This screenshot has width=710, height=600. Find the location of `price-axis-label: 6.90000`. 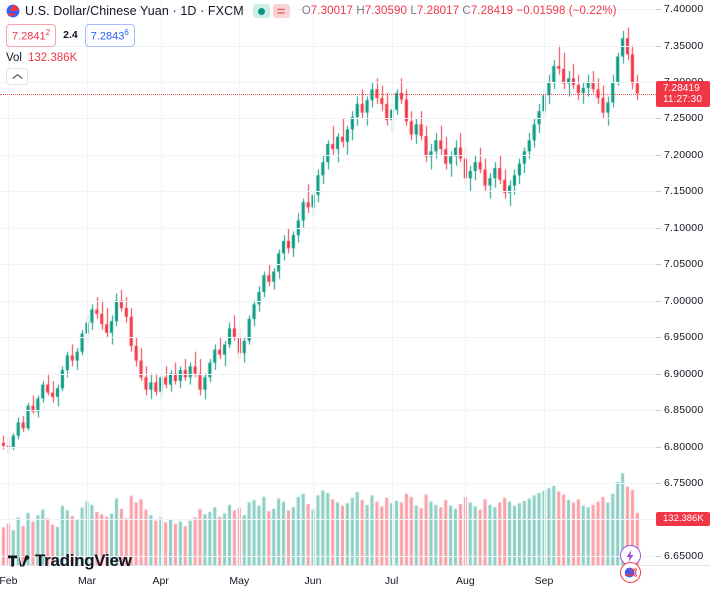

price-axis-label: 6.90000 is located at coordinates (684, 373).